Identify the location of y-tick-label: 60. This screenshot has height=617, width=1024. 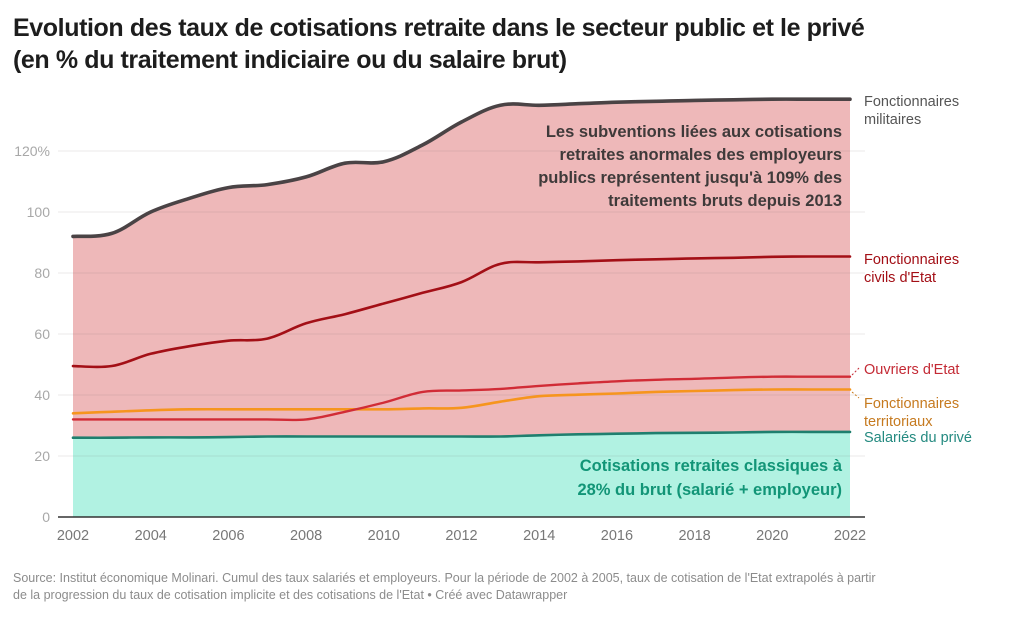
(42, 334).